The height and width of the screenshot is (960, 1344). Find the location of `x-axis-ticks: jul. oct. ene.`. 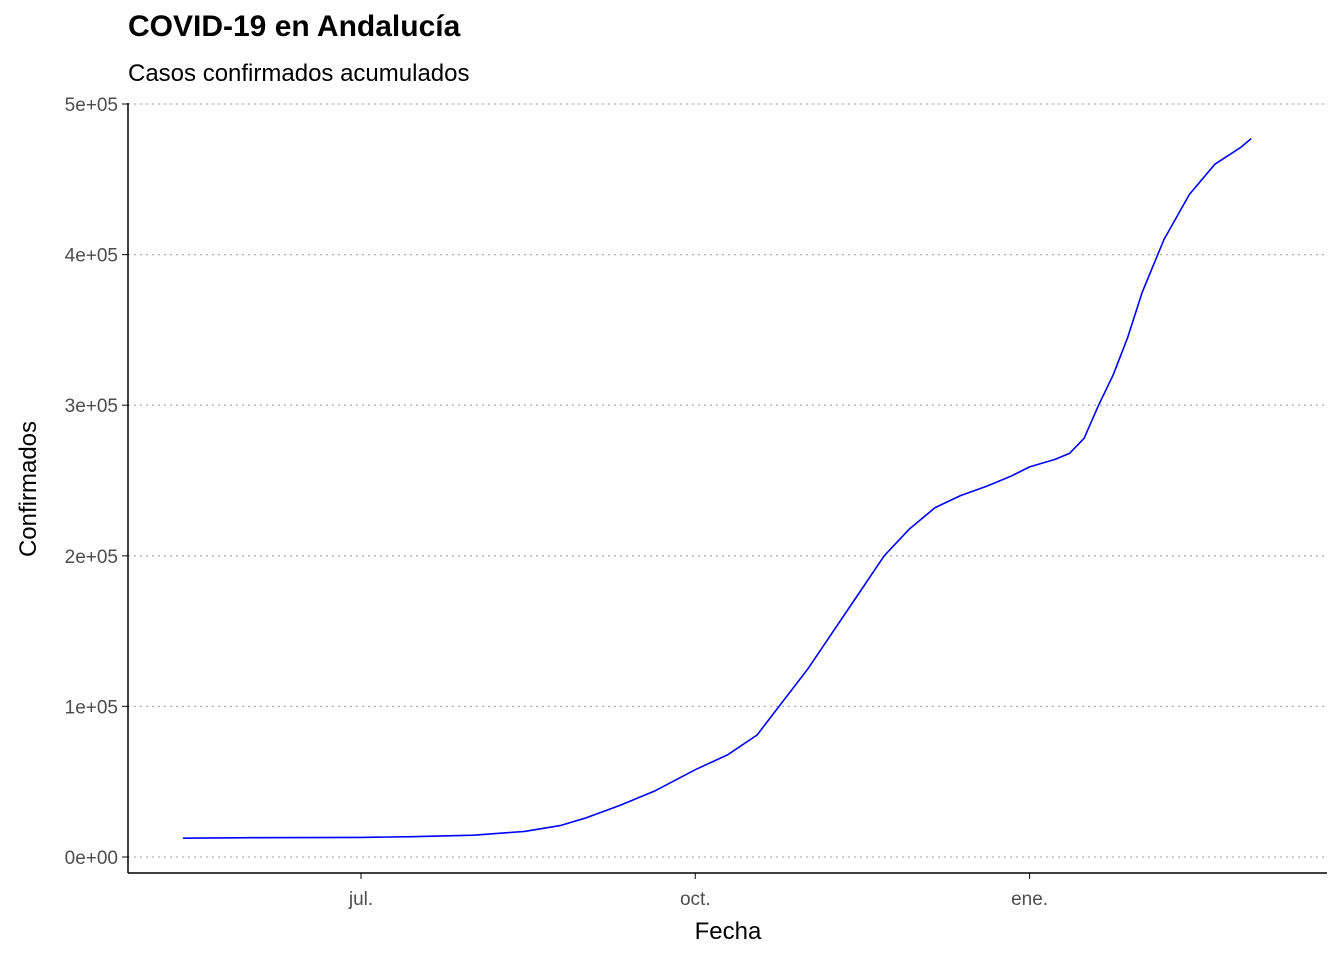

x-axis-ticks: jul. oct. ene. is located at coordinates (698, 891).